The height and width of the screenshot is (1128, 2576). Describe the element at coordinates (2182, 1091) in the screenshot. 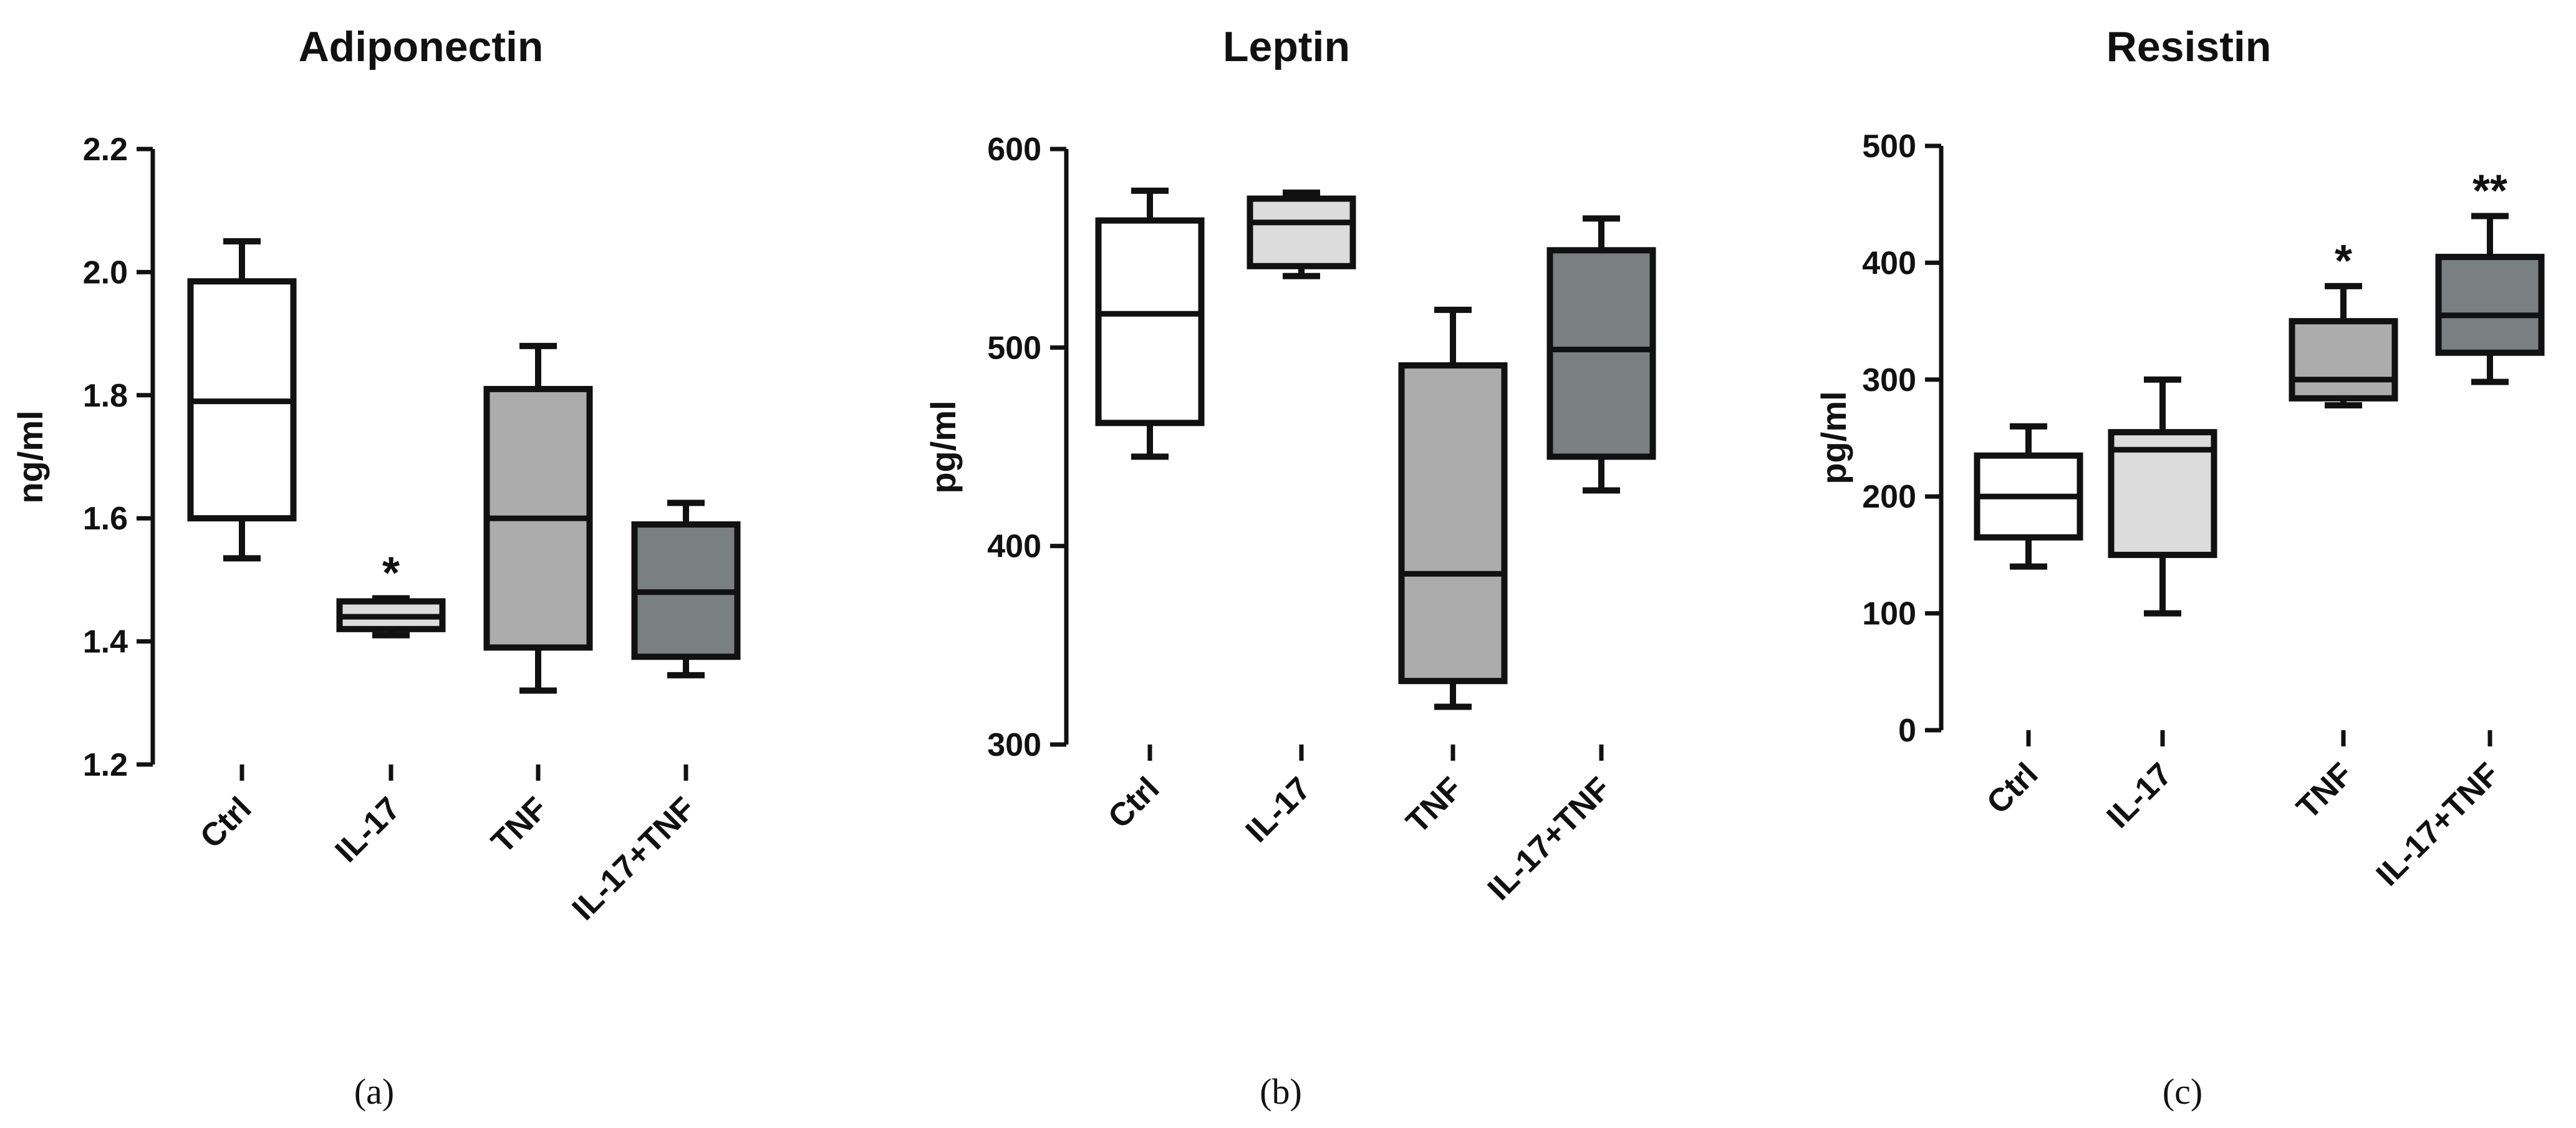

I see `resistin-panel-label: (c)` at that location.